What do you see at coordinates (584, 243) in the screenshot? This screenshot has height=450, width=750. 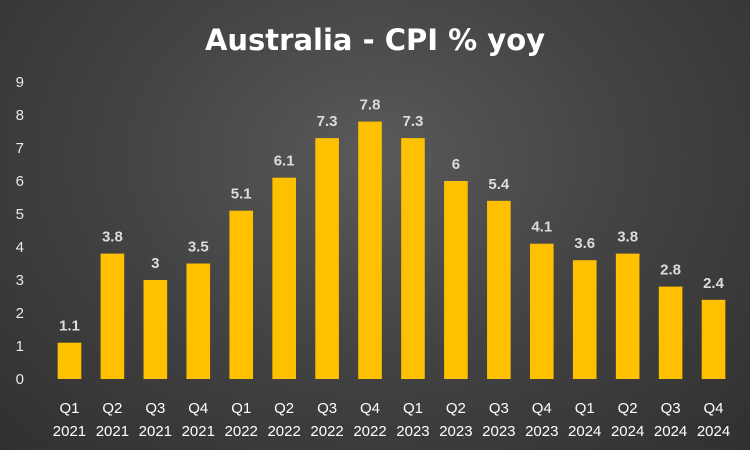 I see `data-label: 3.6` at bounding box center [584, 243].